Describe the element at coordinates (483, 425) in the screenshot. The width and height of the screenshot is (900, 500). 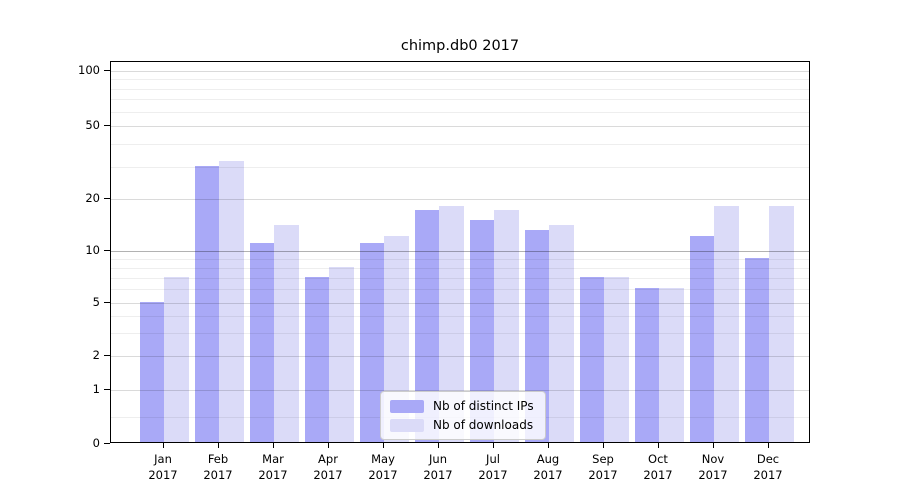
I see `legend-label-downloads: Nb of downloads` at that location.